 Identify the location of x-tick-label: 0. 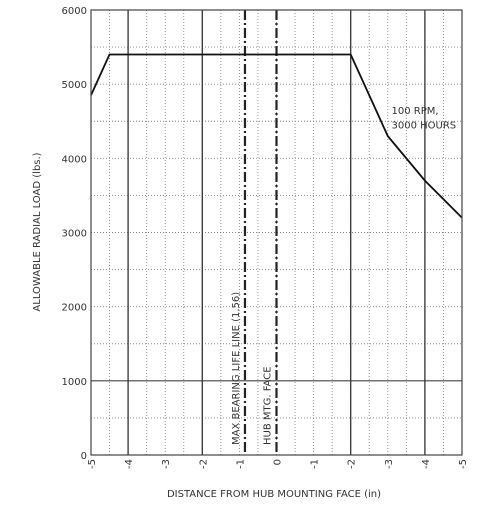
(278, 462).